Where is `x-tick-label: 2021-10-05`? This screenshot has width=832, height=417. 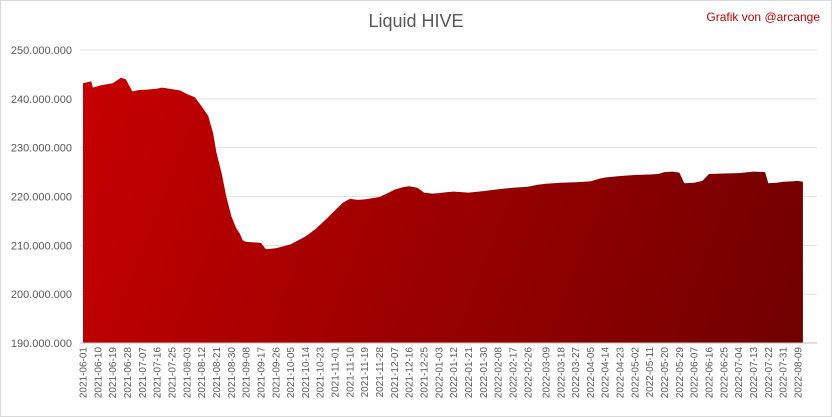
x-tick-label: 2021-10-05 is located at coordinates (291, 373).